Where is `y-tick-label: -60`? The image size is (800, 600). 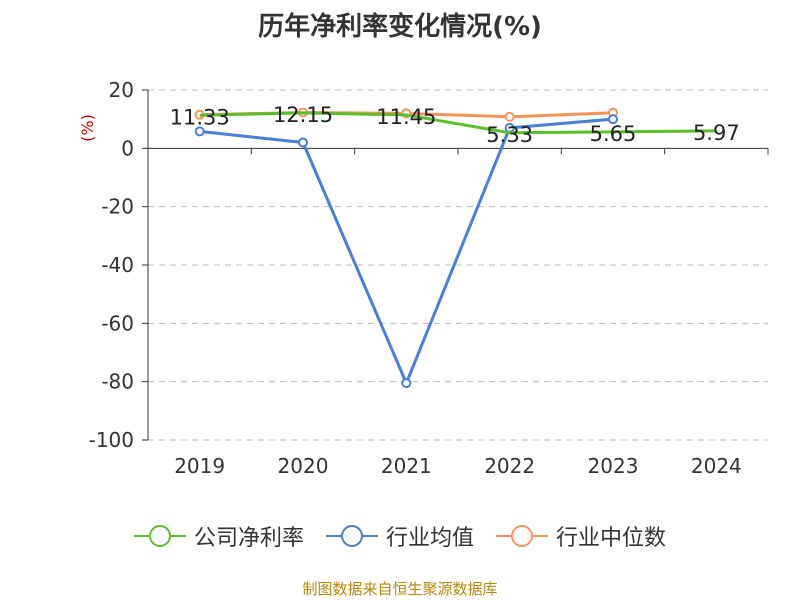 y-tick-label: -60 is located at coordinates (117, 323).